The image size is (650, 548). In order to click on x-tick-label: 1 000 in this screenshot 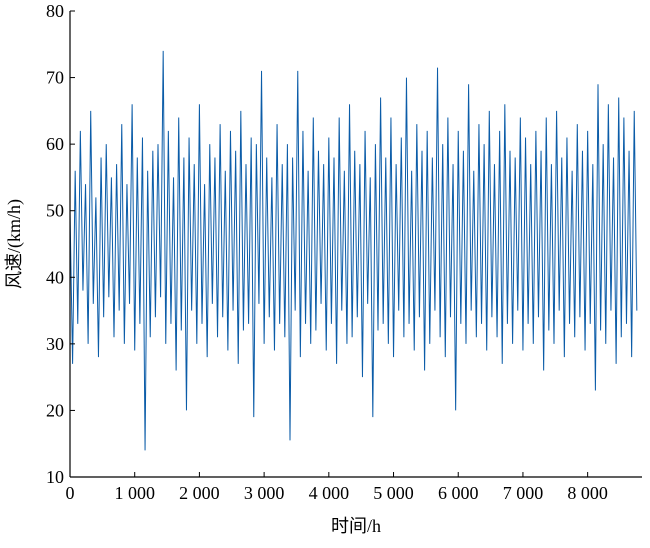, I will do `click(134, 493)`.